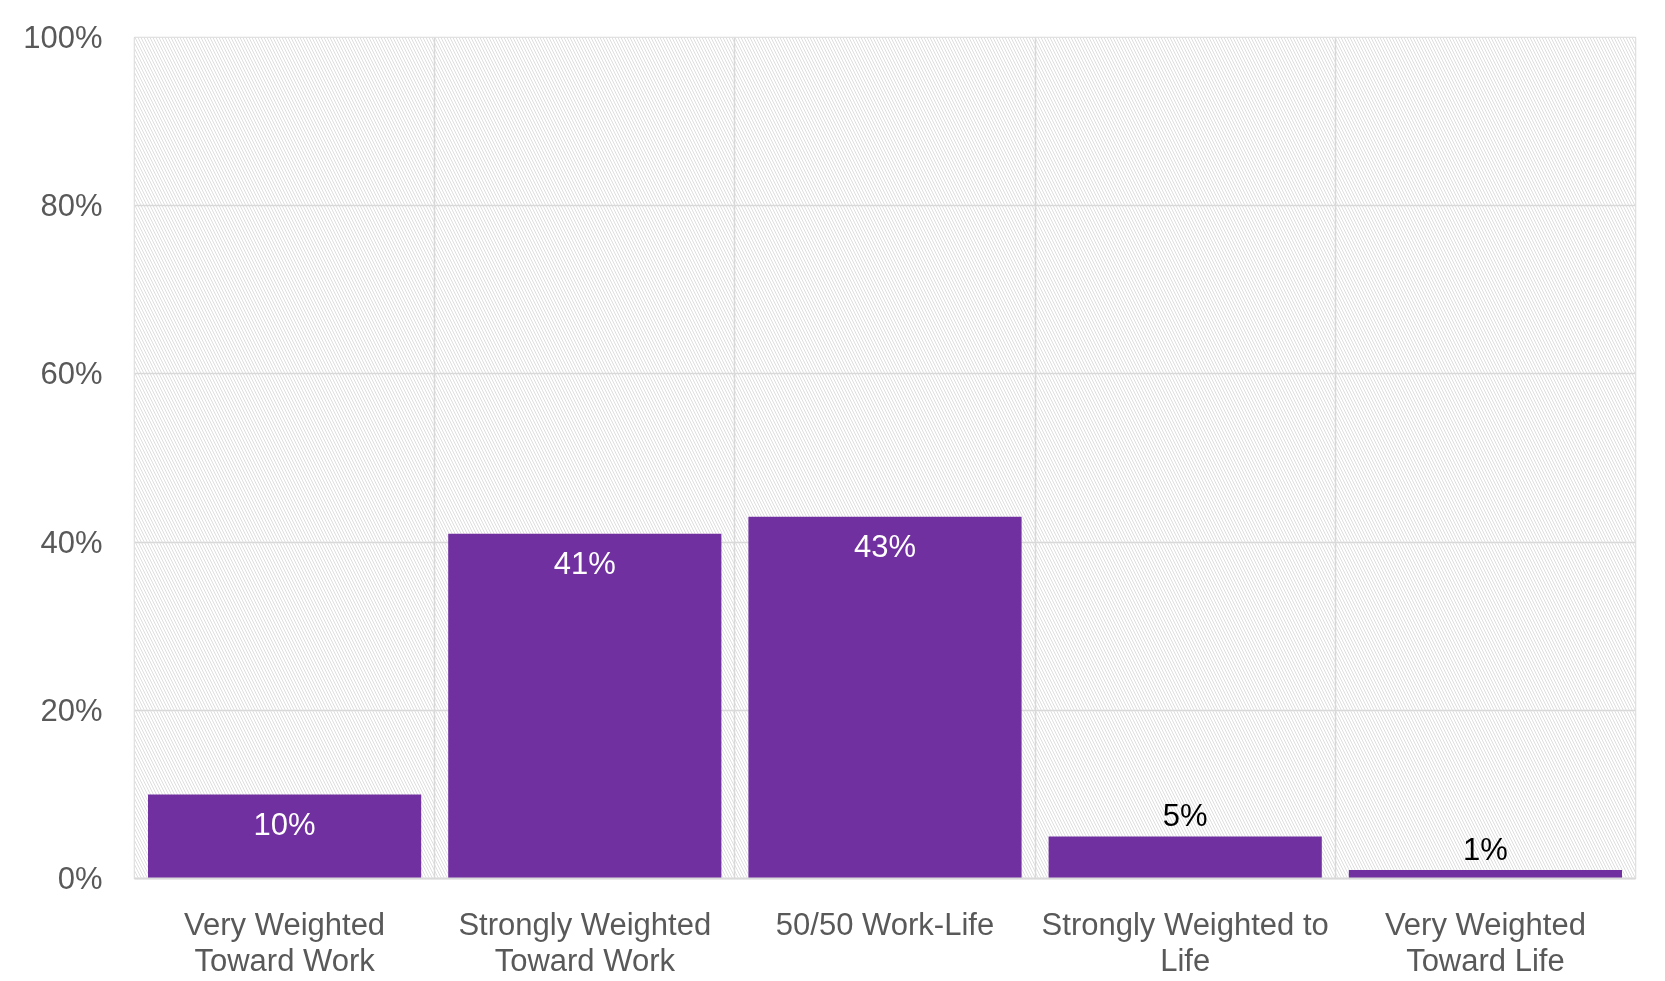 The width and height of the screenshot is (1665, 981). What do you see at coordinates (80, 878) in the screenshot?
I see `y-tick-label: 0%` at bounding box center [80, 878].